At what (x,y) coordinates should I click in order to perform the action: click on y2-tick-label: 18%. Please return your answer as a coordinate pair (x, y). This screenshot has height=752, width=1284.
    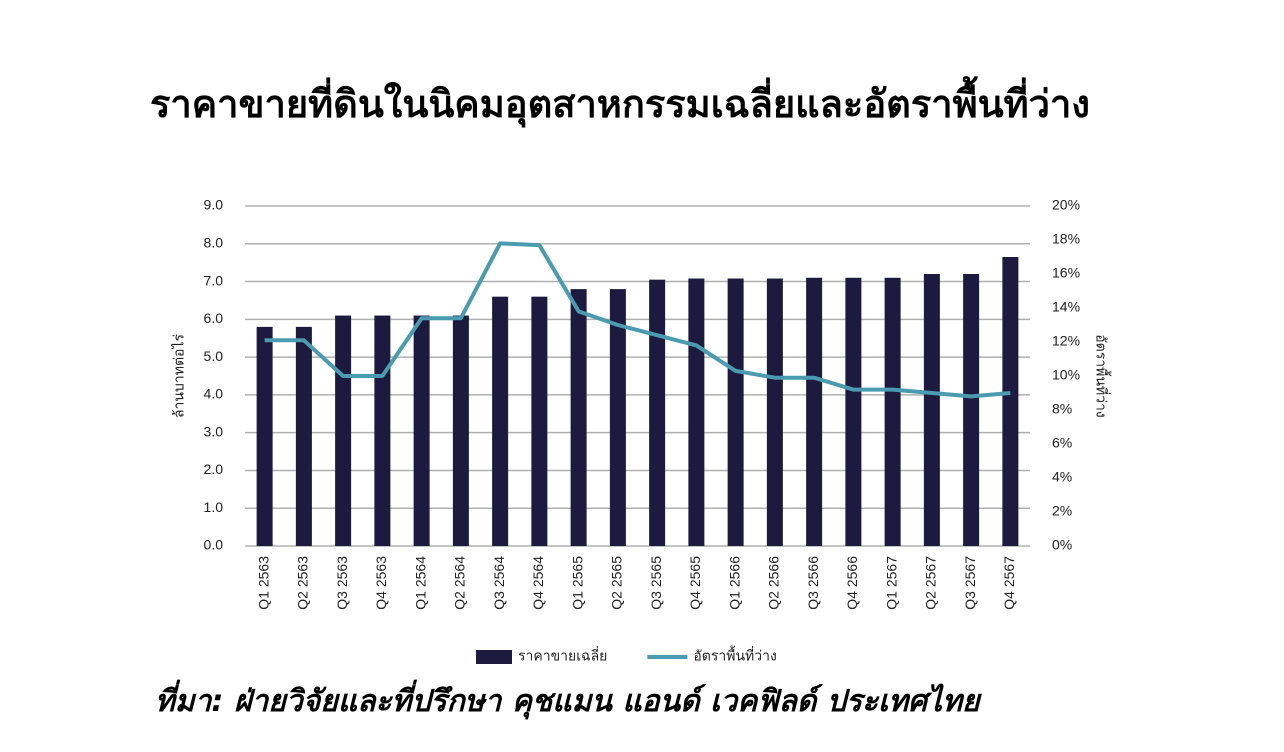
    Looking at the image, I should click on (1066, 239).